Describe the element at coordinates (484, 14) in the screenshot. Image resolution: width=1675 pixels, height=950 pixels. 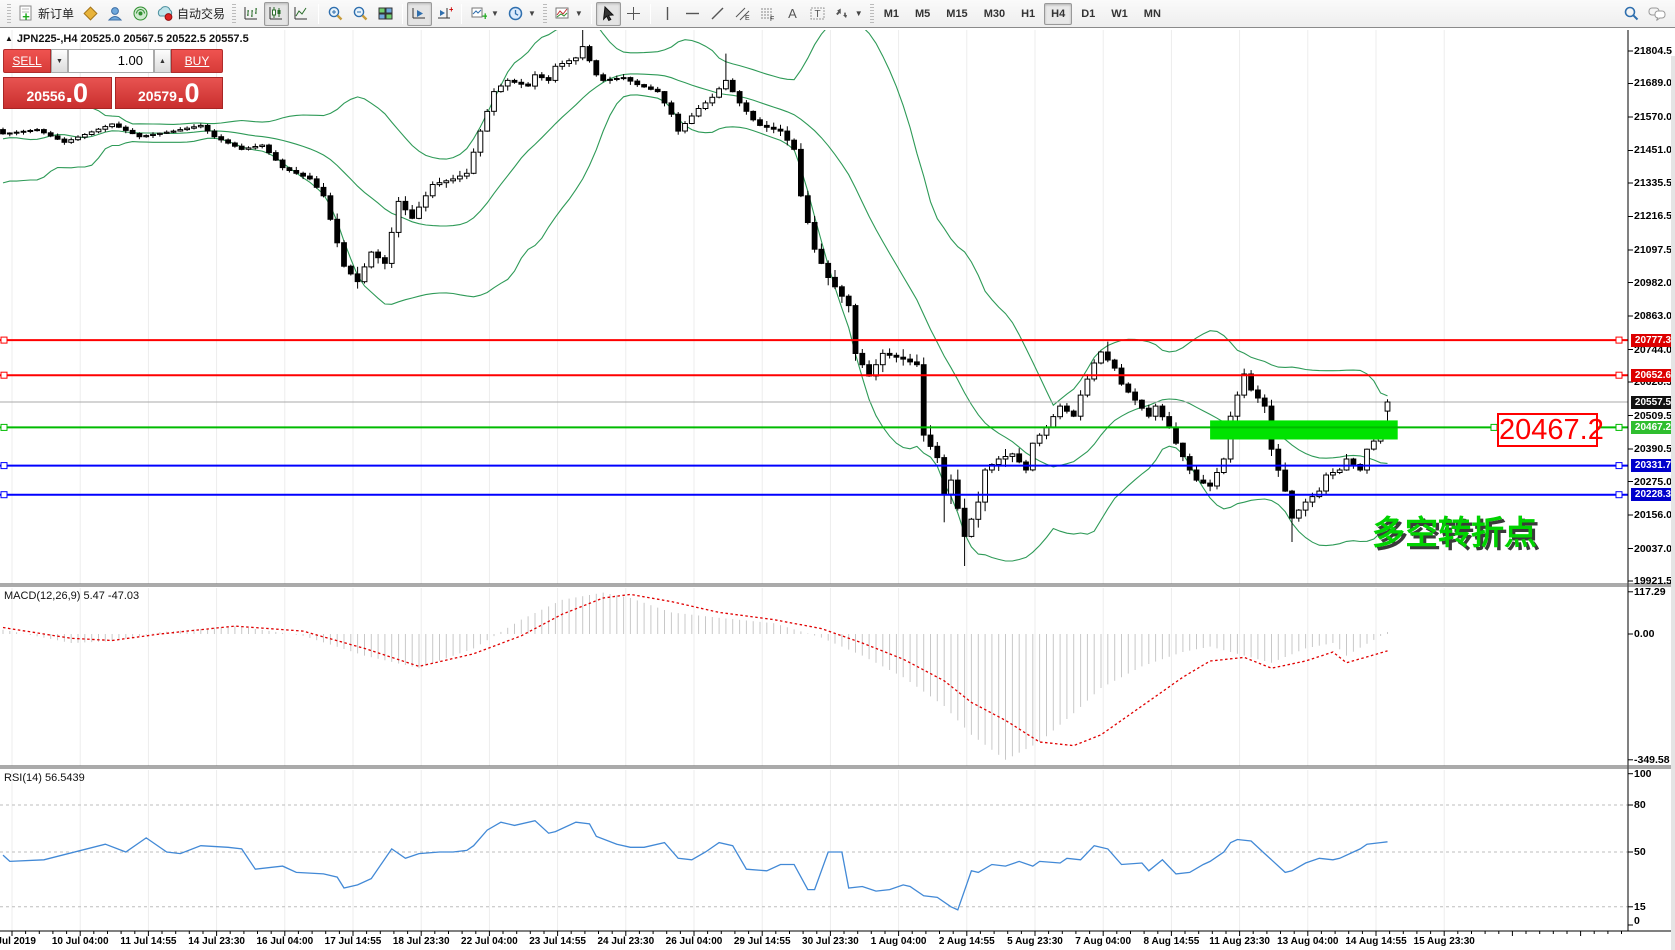
I see `new-chart-button: + ▼` at that location.